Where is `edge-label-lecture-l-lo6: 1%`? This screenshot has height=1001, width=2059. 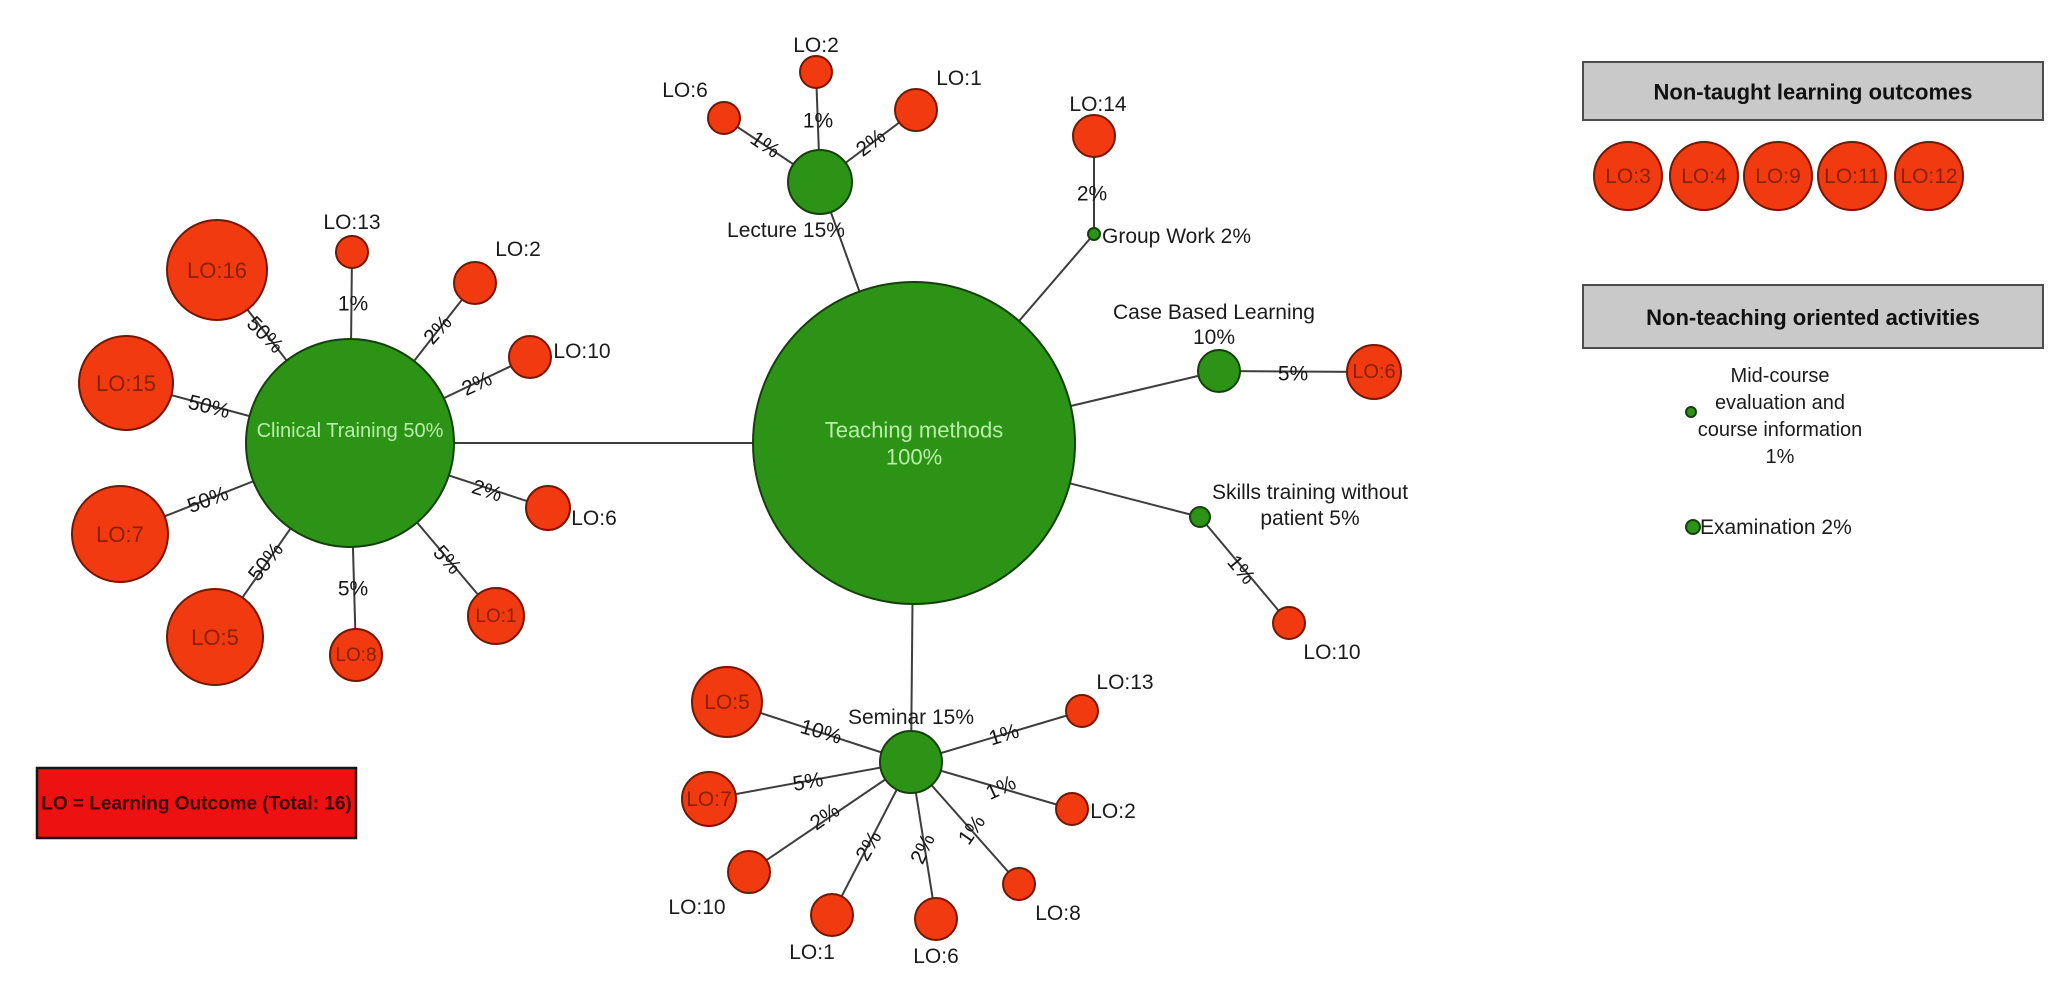
edge-label-lecture-l-lo6: 1% is located at coordinates (765, 145).